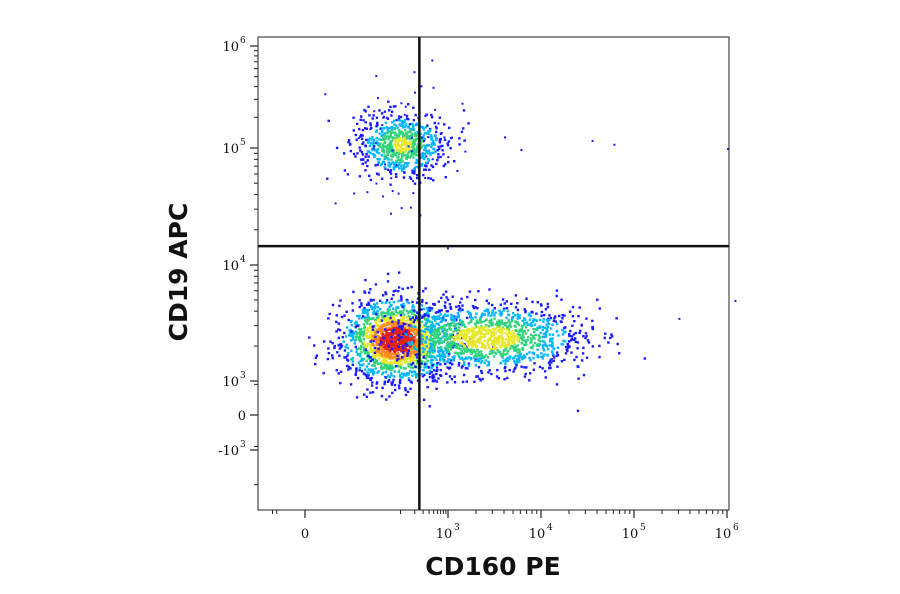  What do you see at coordinates (243, 41) in the screenshot?
I see `y-tick-exponent: 6` at bounding box center [243, 41].